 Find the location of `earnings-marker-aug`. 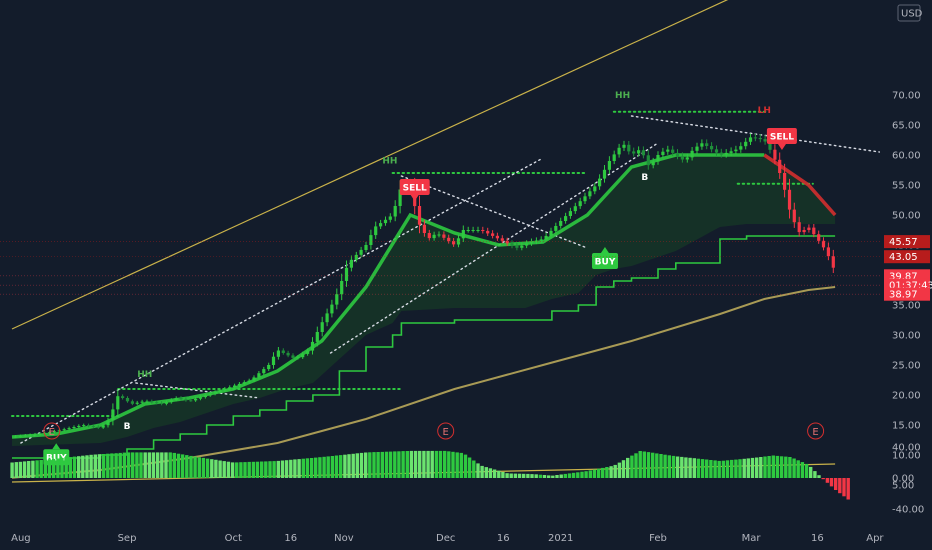

earnings-marker-aug is located at coordinates (52, 431).